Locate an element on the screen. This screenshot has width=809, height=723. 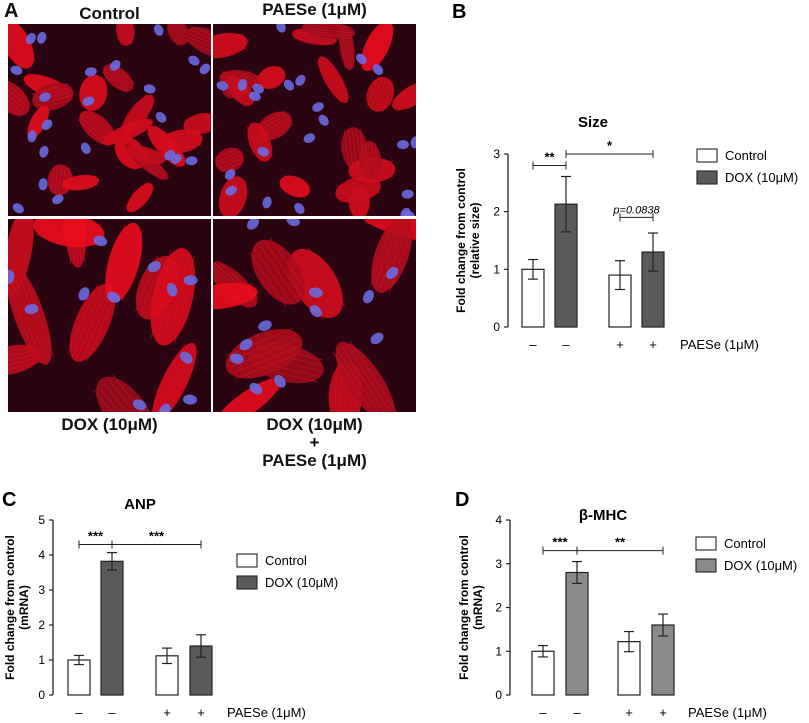
chart-title: β-MHC is located at coordinates (603, 515).